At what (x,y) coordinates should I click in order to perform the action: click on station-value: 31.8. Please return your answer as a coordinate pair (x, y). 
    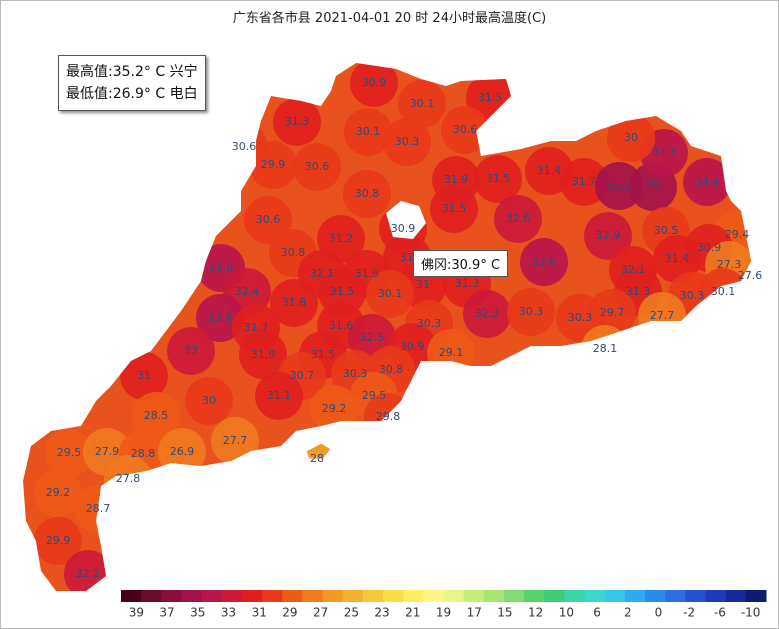
    Looking at the image, I should click on (294, 302).